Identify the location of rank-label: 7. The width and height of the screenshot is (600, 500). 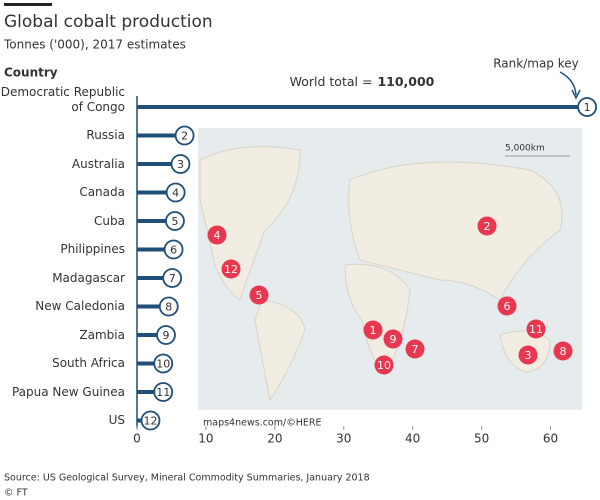
(172, 278).